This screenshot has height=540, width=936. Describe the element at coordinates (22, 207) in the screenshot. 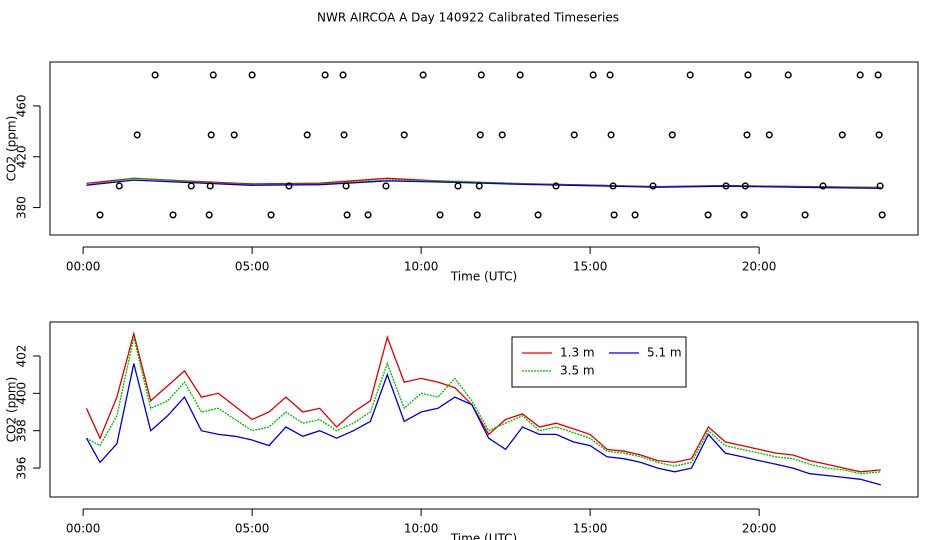

I see `y-tick-label: 380` at that location.